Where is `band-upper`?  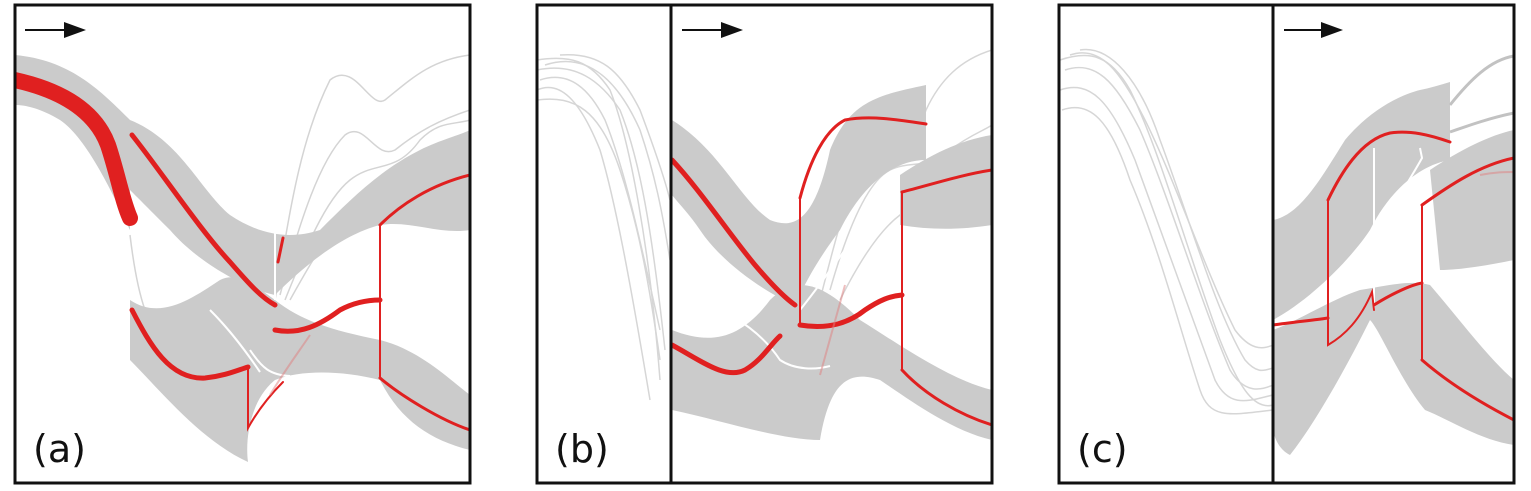 band-upper is located at coordinates (300, 207).